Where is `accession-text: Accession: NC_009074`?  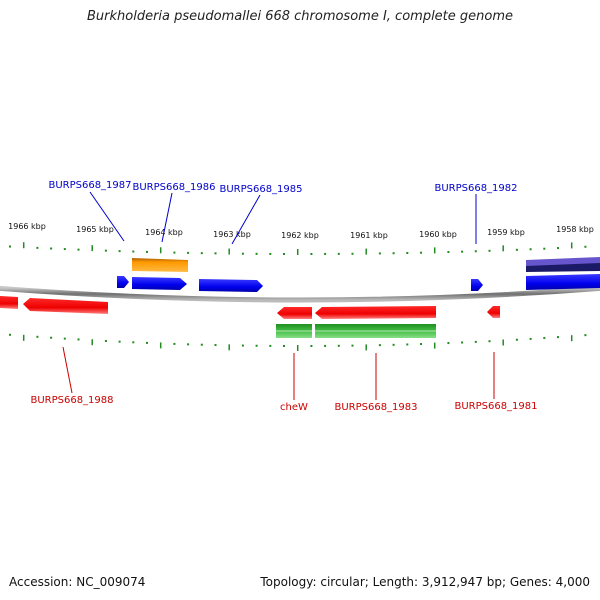 accession-text: Accession: NC_009074 is located at coordinates (77, 582).